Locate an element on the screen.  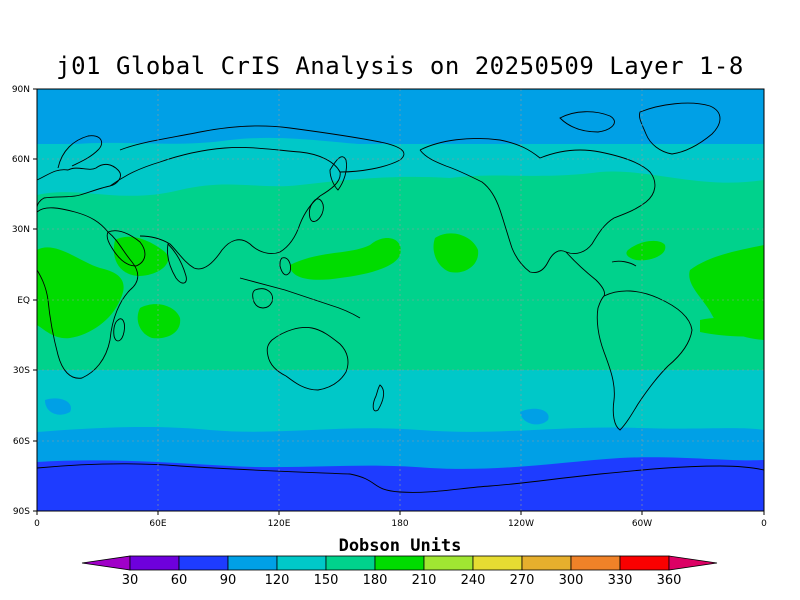
colorbar-arrow-high is located at coordinates (693, 563).